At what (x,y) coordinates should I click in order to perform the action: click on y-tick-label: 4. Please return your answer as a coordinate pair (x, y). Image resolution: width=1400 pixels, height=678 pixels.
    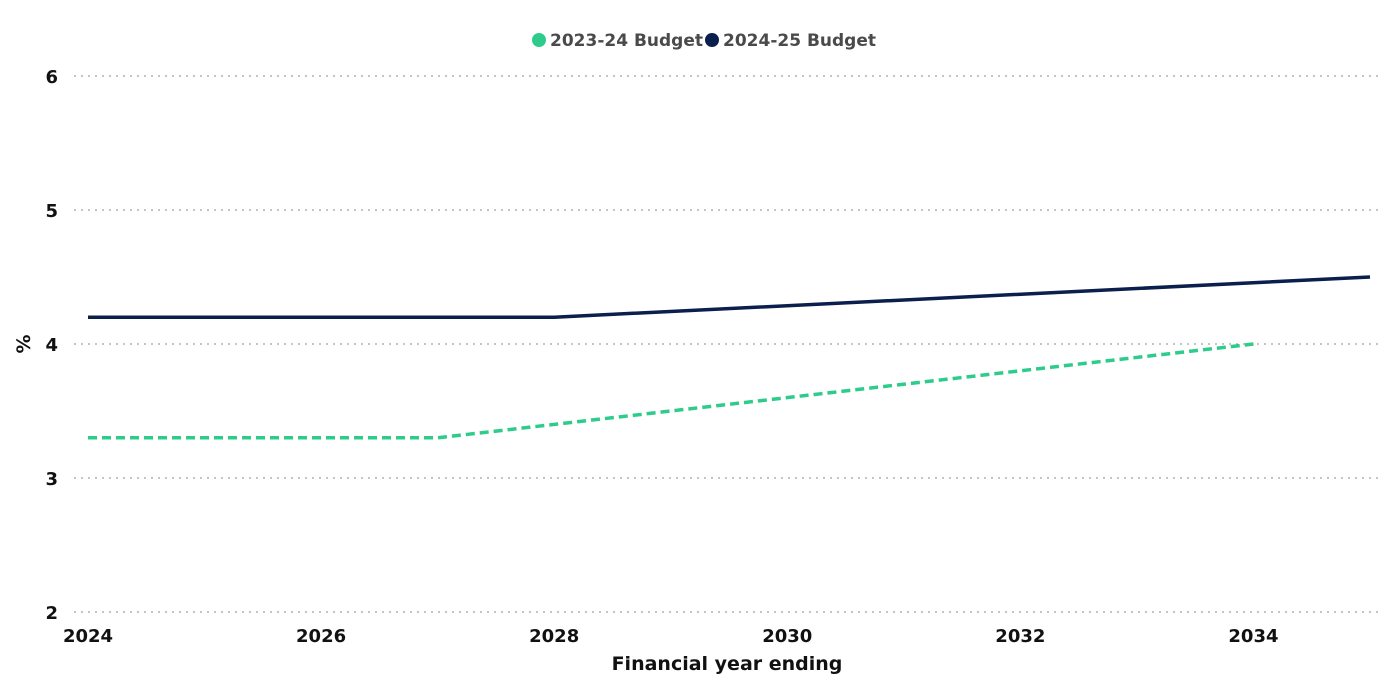
    Looking at the image, I should click on (51, 345).